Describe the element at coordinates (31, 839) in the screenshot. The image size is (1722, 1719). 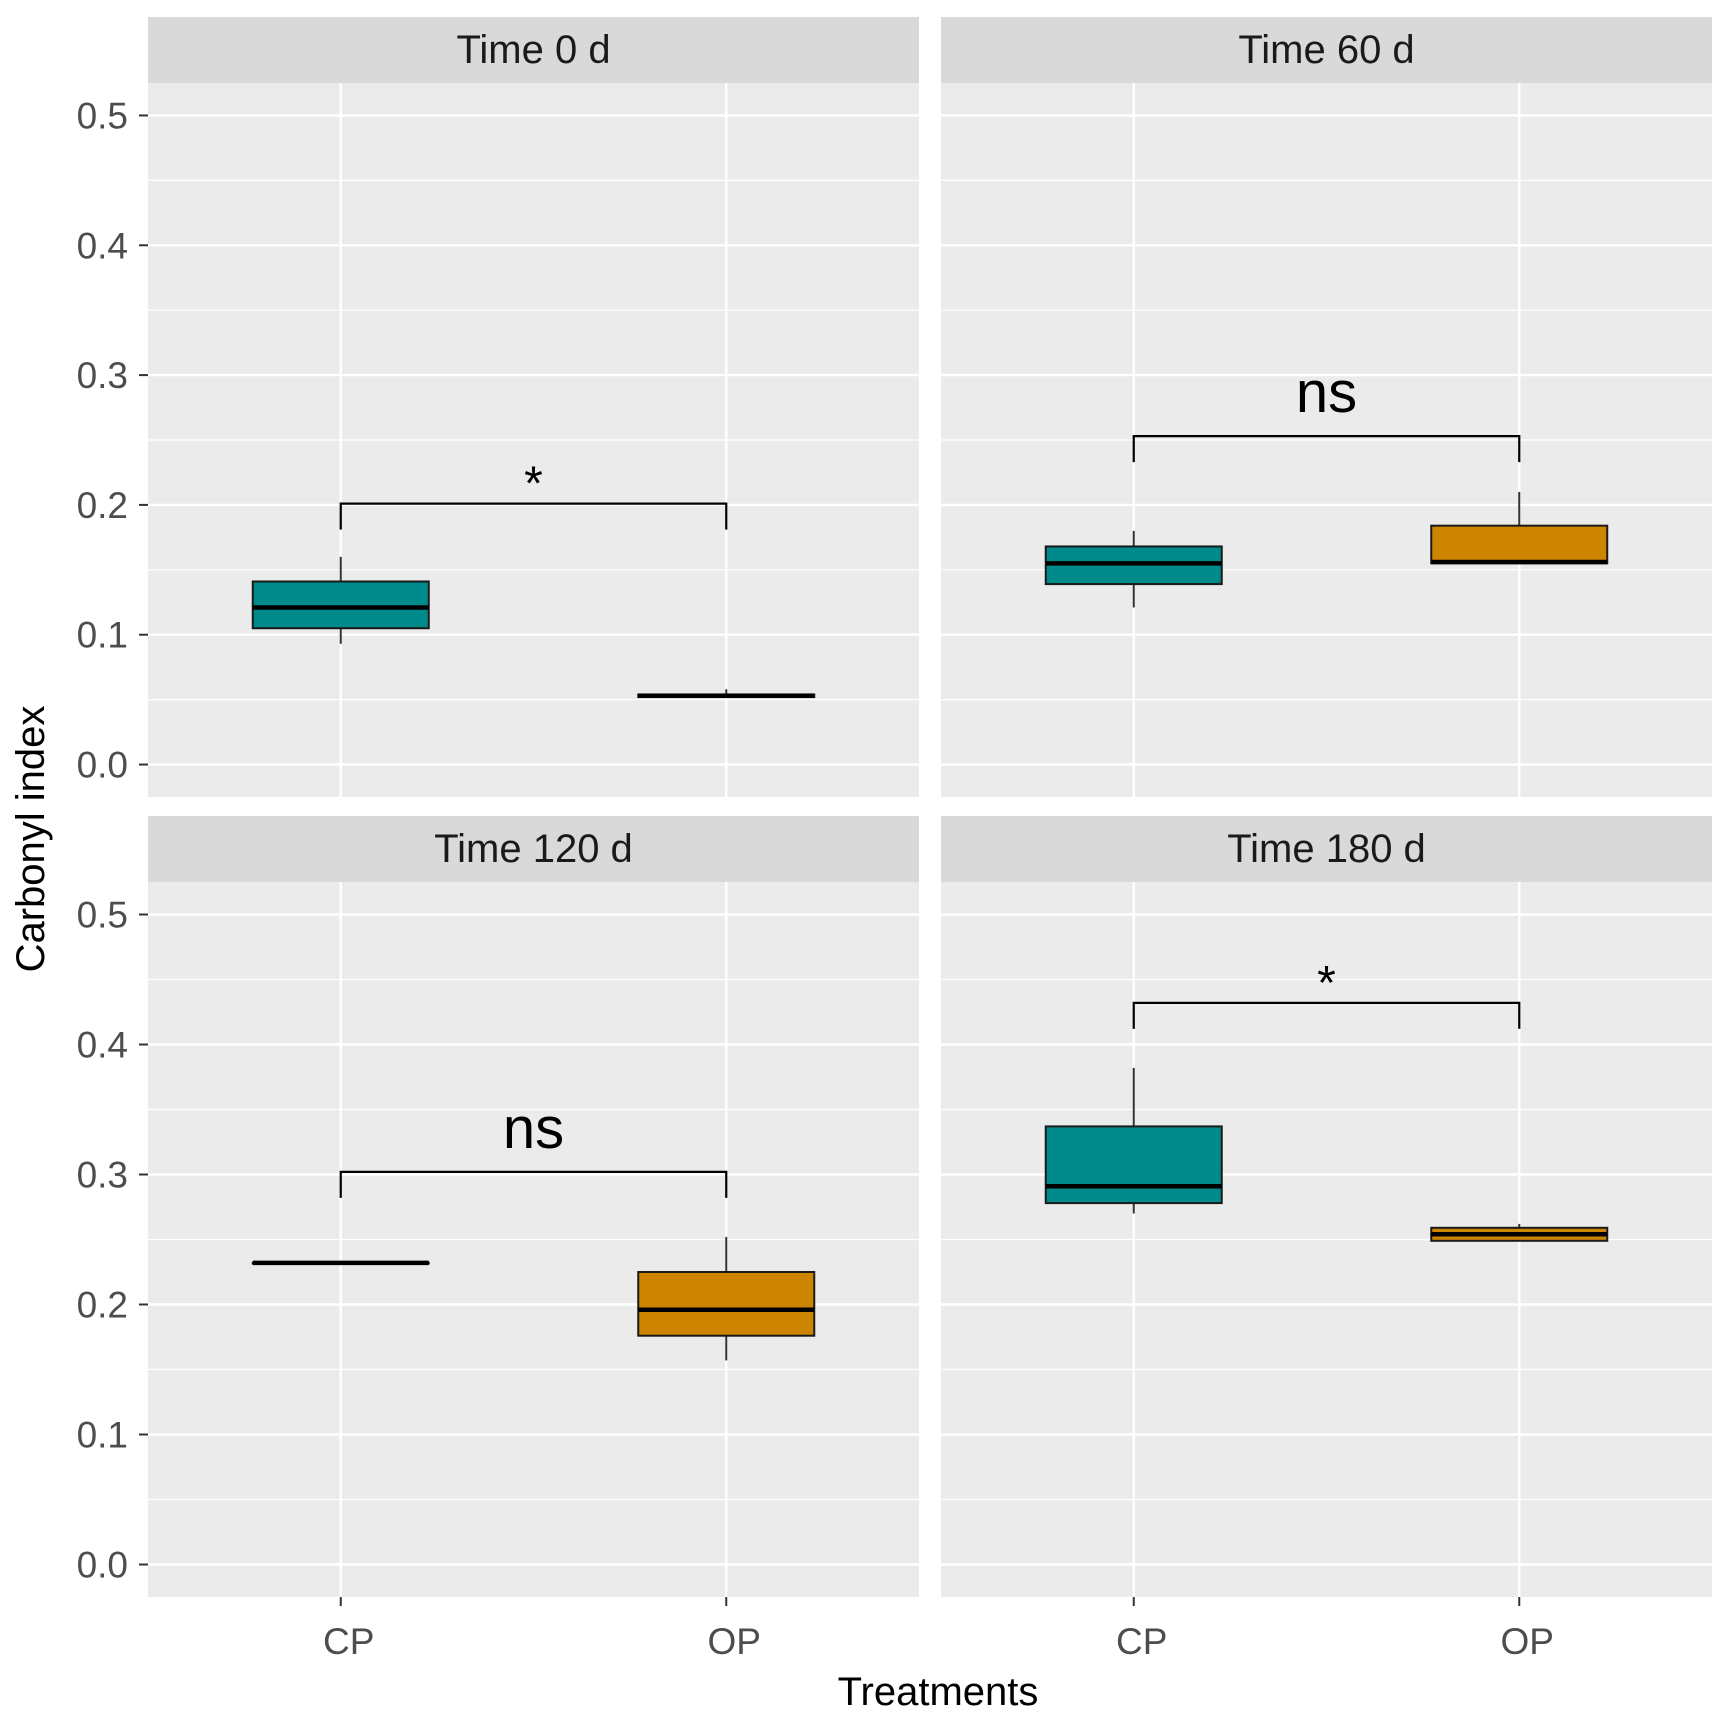
I see `y-axis-title: Carbonyl index` at that location.